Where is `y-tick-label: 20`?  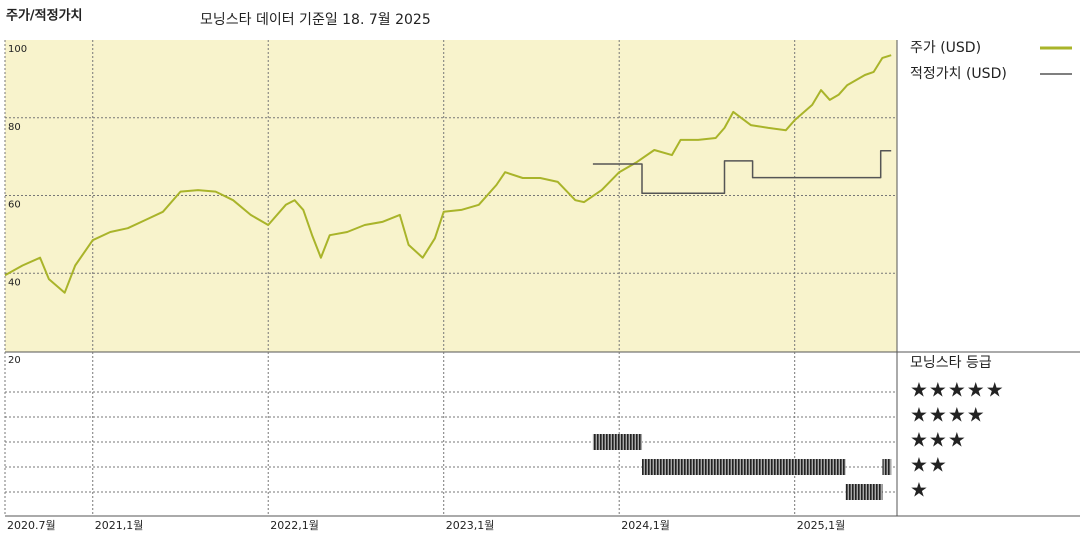 y-tick-label: 20 is located at coordinates (14, 360).